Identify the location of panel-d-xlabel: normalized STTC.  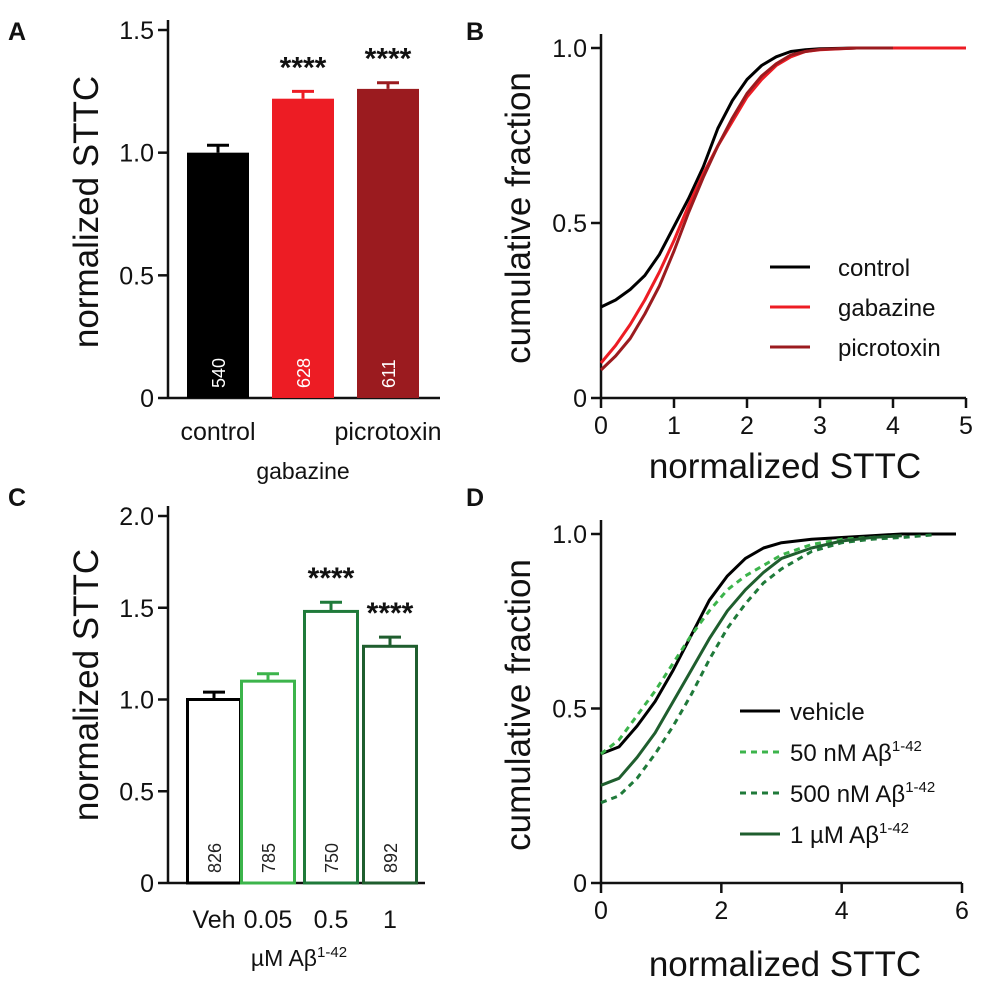
(785, 964).